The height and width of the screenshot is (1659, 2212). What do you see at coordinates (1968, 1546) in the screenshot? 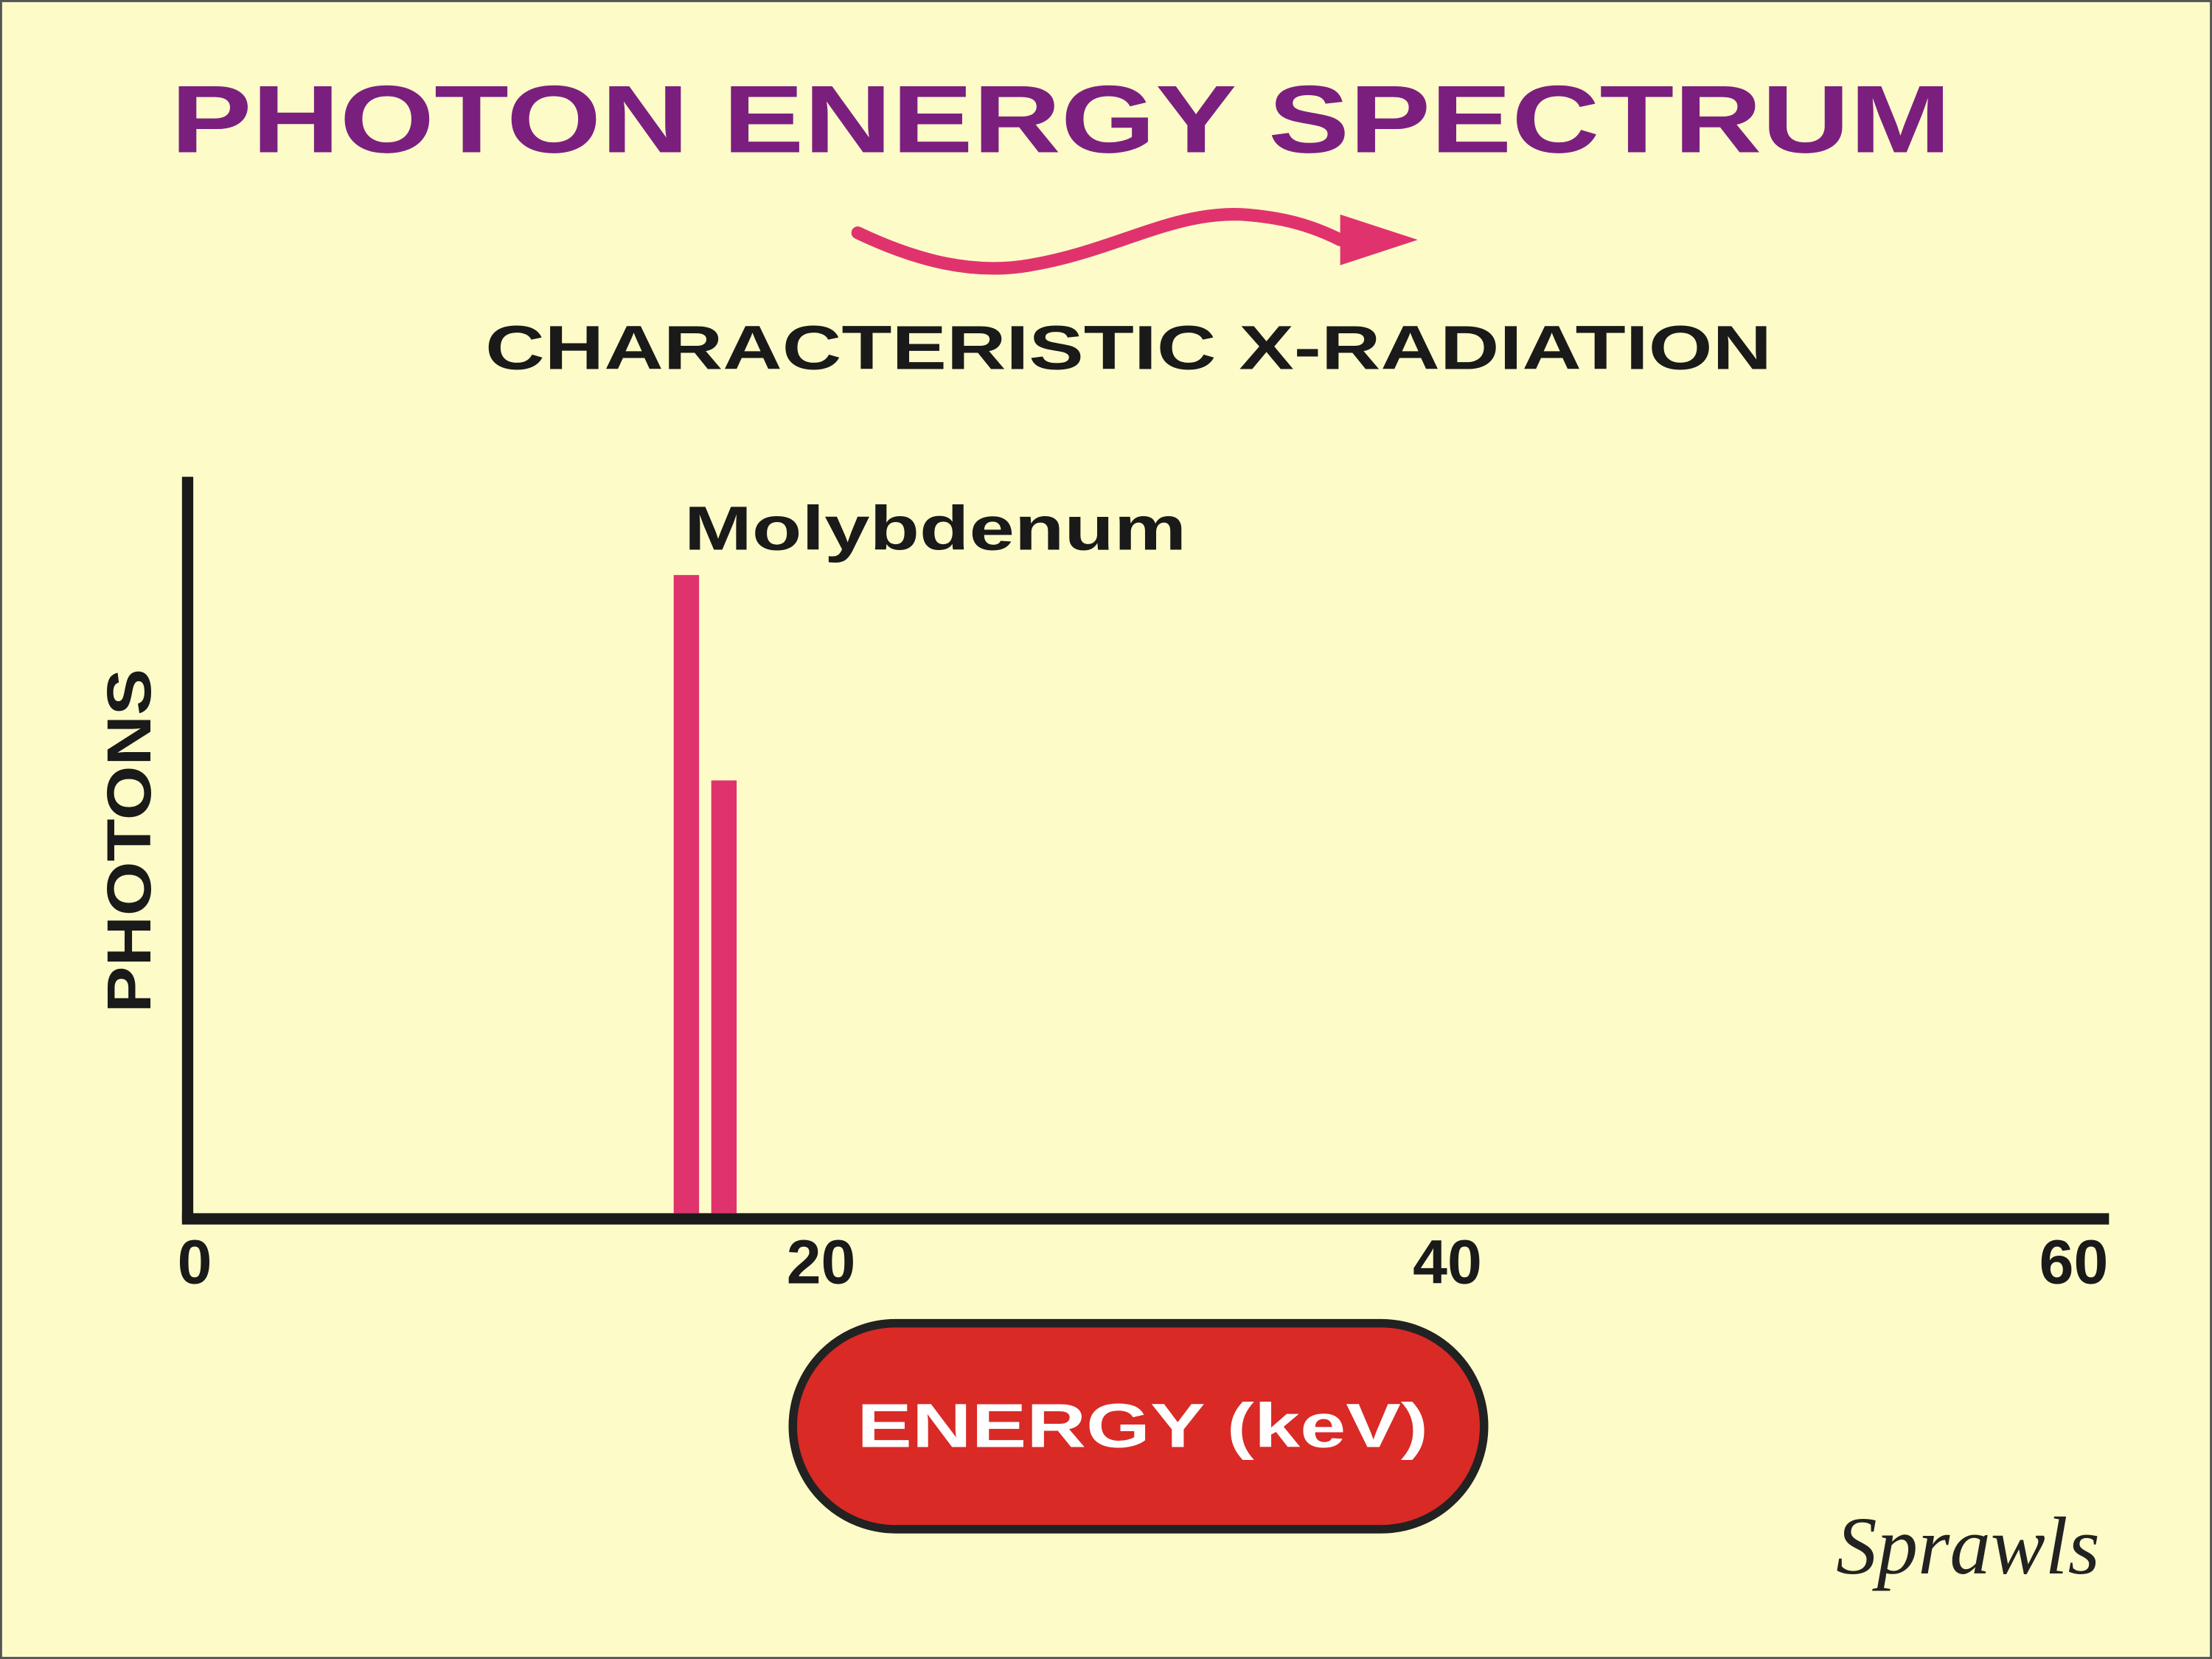
I see `signature: Sprawls` at bounding box center [1968, 1546].